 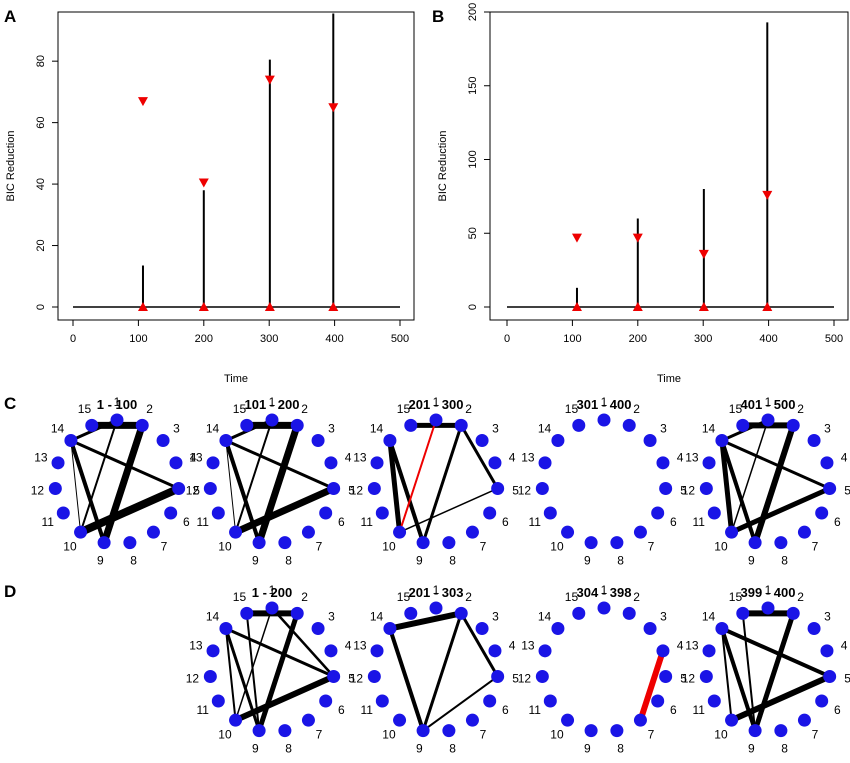 I want to click on y-tick-label-a: 40, so click(x=41, y=184).